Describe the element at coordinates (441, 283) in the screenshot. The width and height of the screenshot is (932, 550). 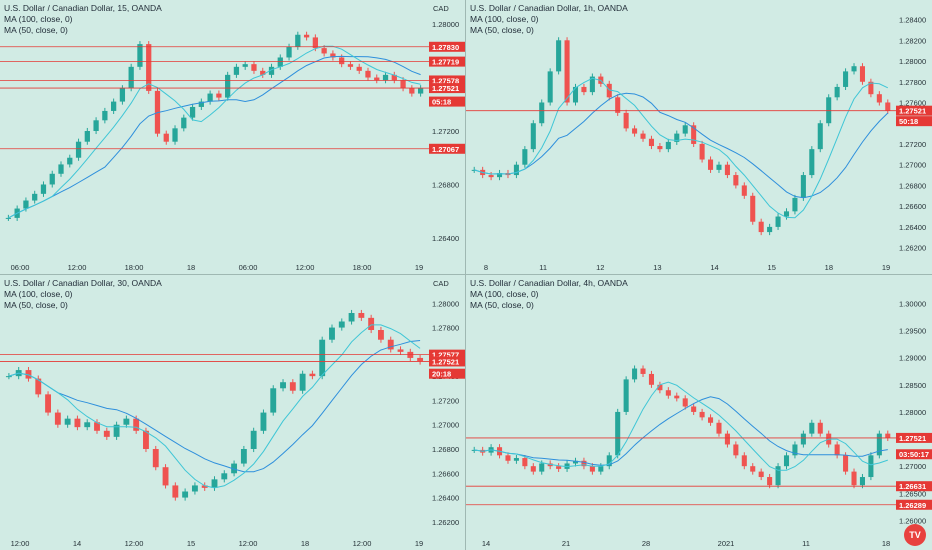
I see `currency-label: CAD` at that location.